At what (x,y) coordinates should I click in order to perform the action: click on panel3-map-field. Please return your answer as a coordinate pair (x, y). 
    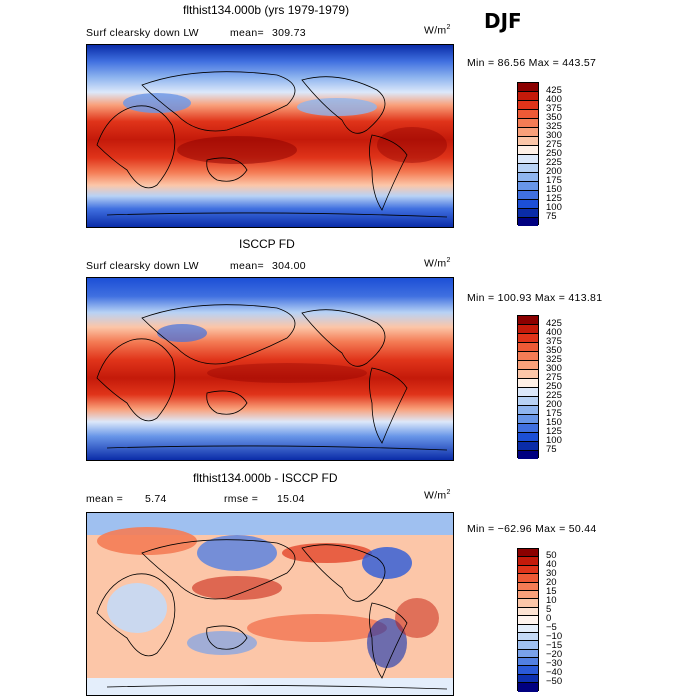
    Looking at the image, I should click on (270, 604).